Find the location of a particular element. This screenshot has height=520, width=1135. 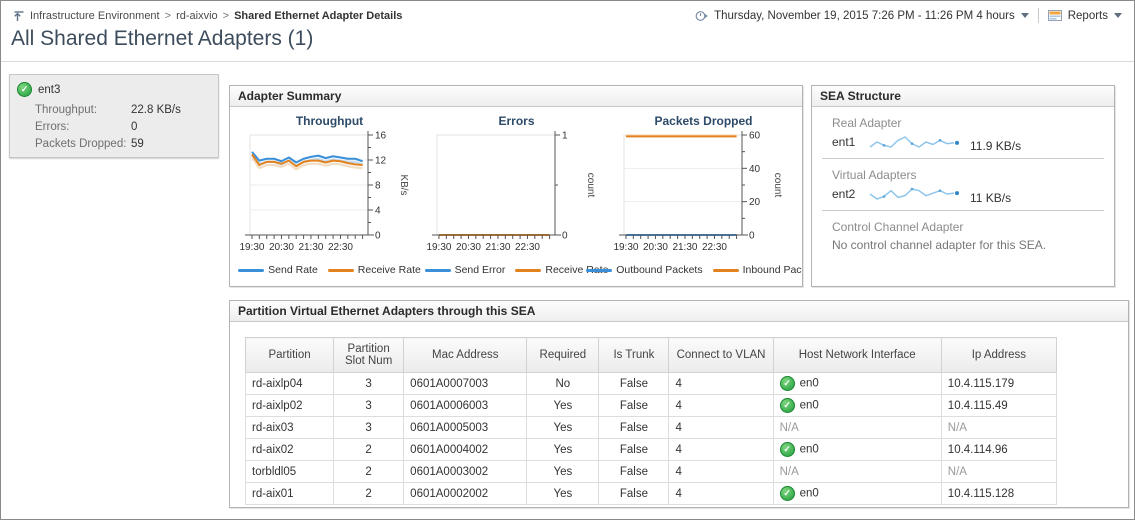

svg-text: 8 is located at coordinates (378, 186).